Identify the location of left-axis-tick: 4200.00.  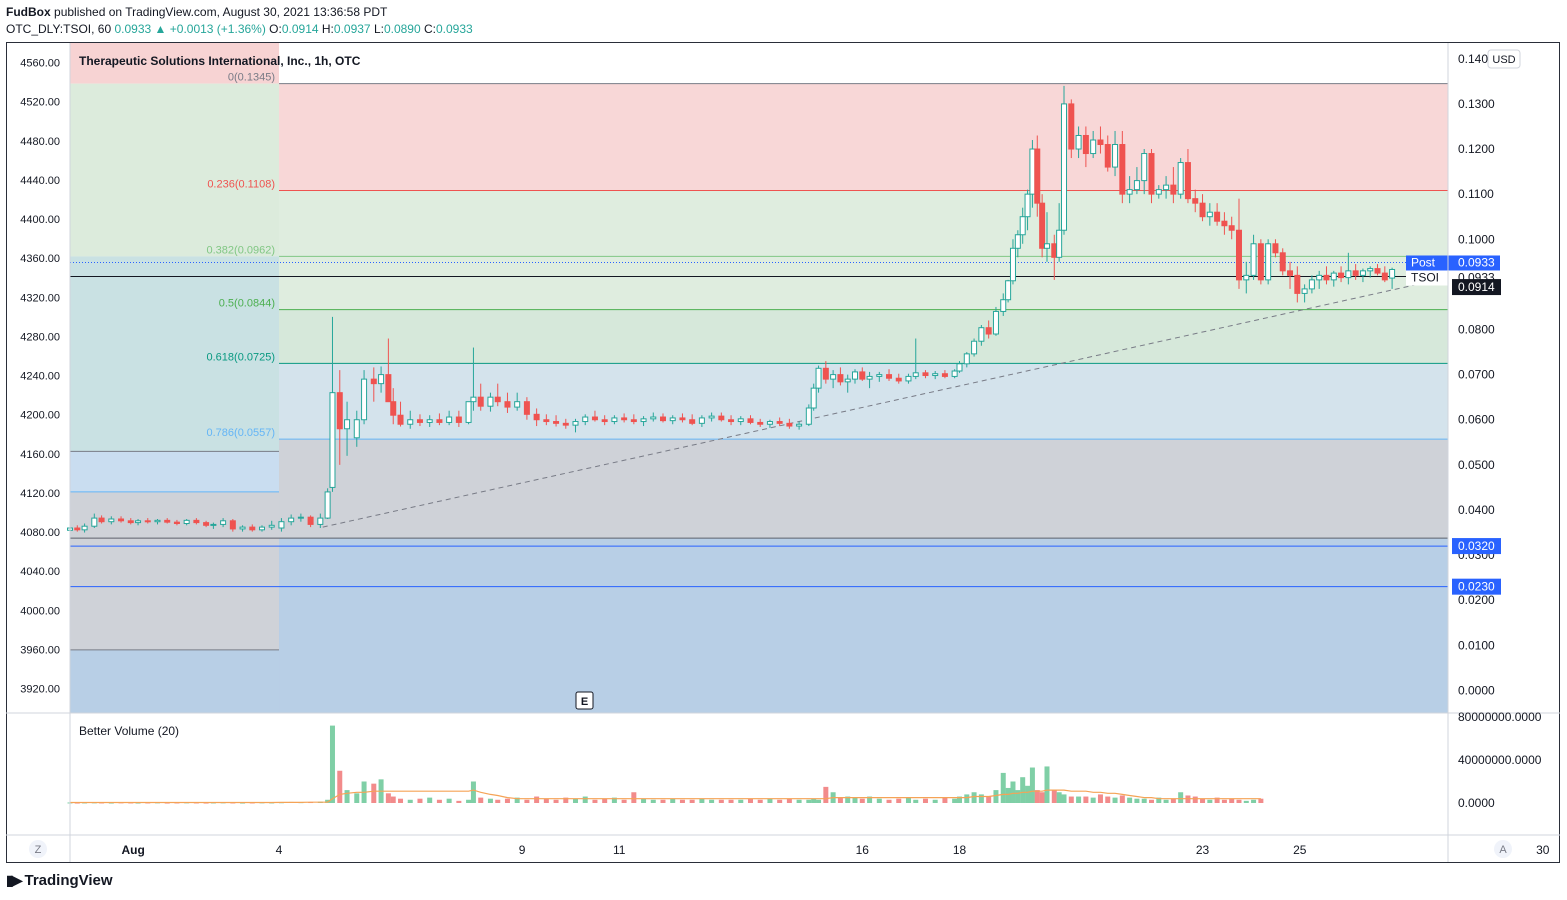
(40, 416).